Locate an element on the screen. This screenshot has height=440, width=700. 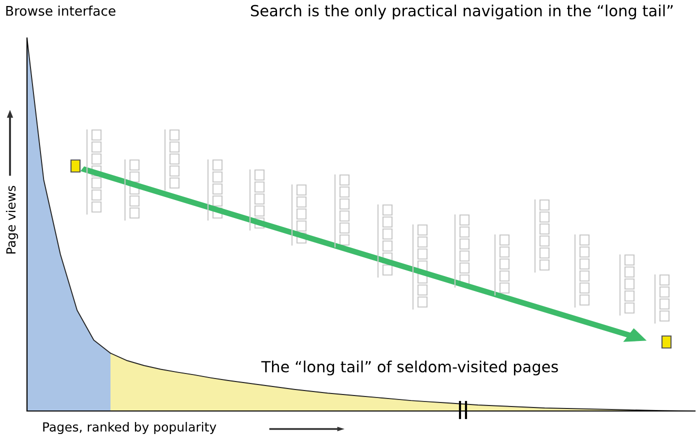
text: Search is the only practical navigation in the “long tail” is located at coordinates (461, 12).